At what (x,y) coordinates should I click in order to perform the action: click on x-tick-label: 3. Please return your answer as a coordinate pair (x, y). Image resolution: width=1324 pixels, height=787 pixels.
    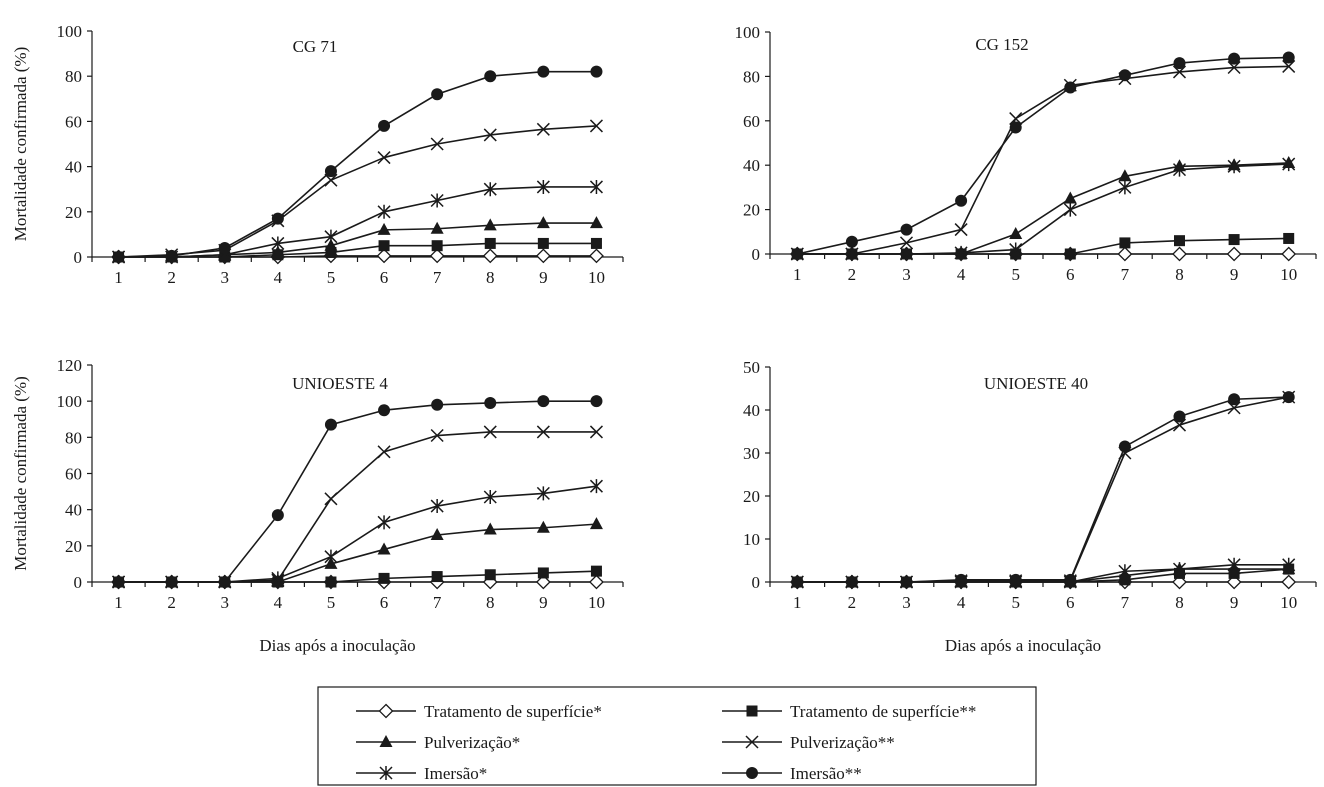
    Looking at the image, I should click on (225, 277).